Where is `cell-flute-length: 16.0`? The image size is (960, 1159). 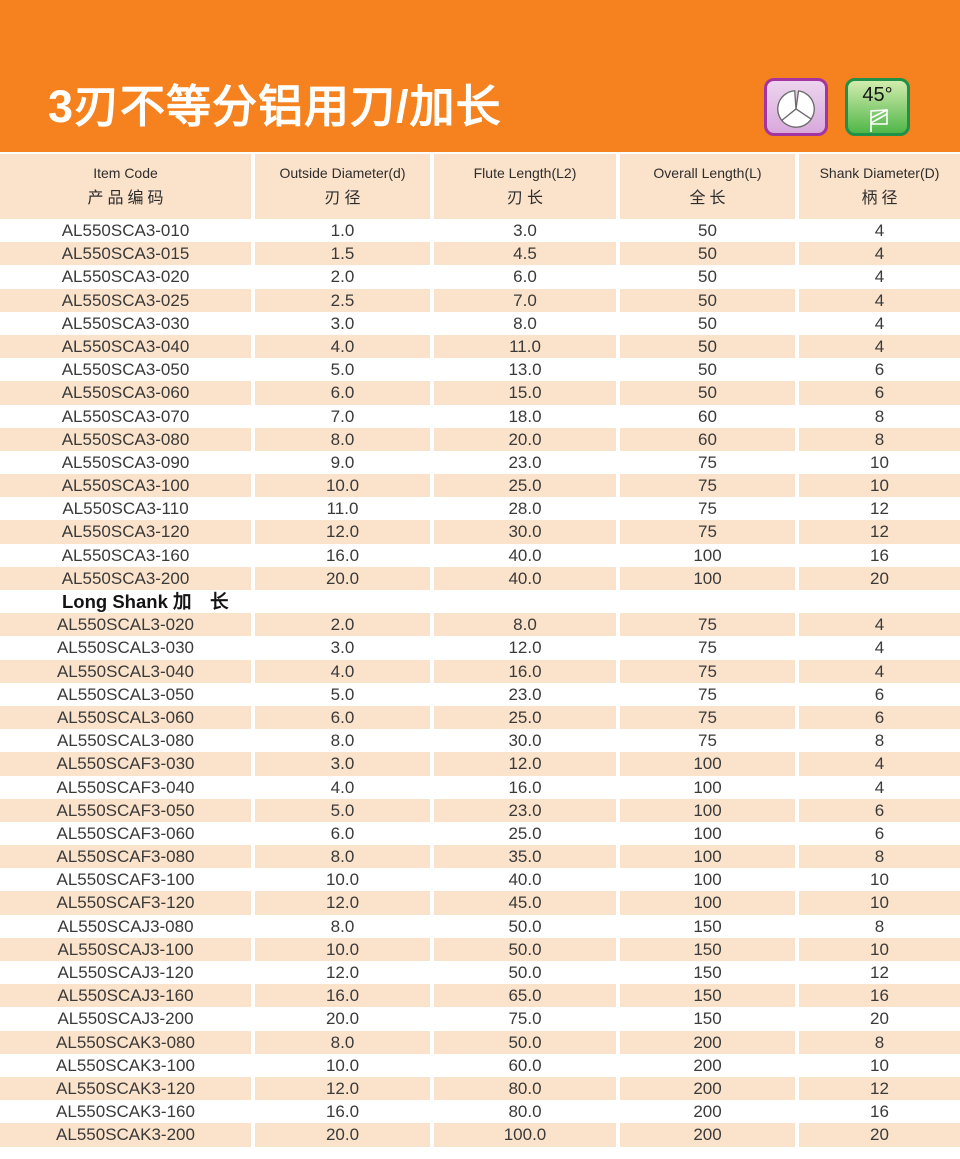 cell-flute-length: 16.0 is located at coordinates (525, 671).